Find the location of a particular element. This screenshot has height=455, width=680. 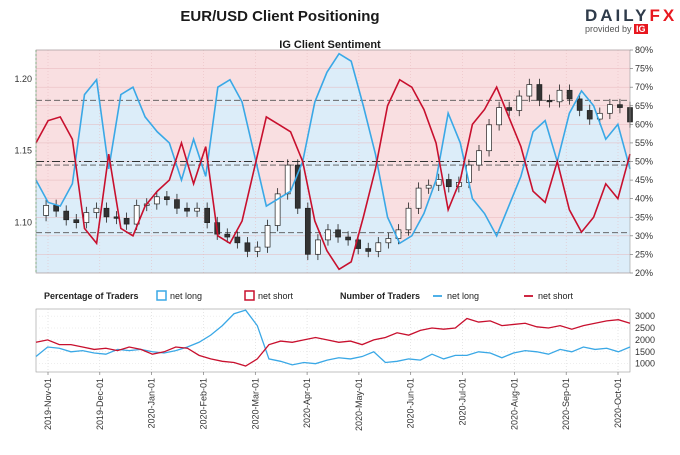

date-tick-label: 2019-Nov-01 is located at coordinates (48, 404).